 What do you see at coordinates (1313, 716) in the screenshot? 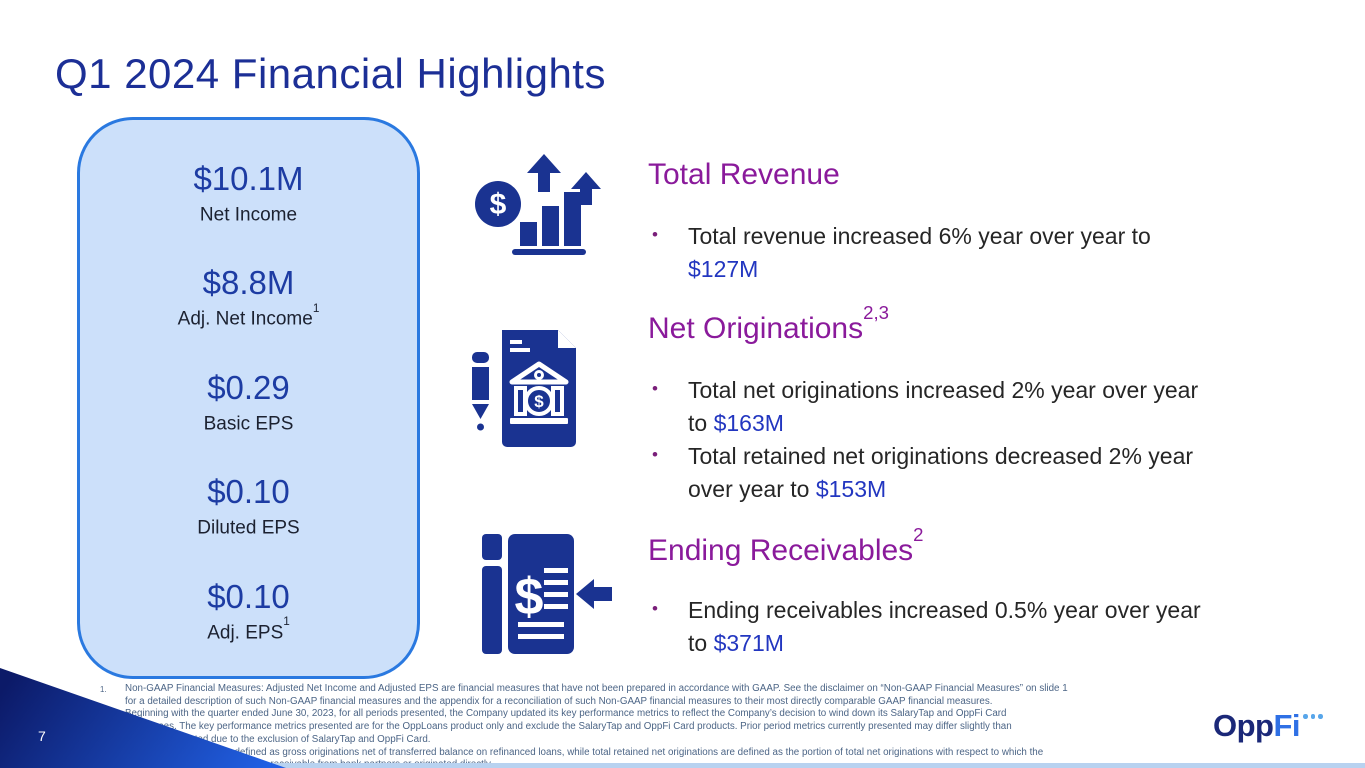
I see `logo-dots-icon` at bounding box center [1313, 716].